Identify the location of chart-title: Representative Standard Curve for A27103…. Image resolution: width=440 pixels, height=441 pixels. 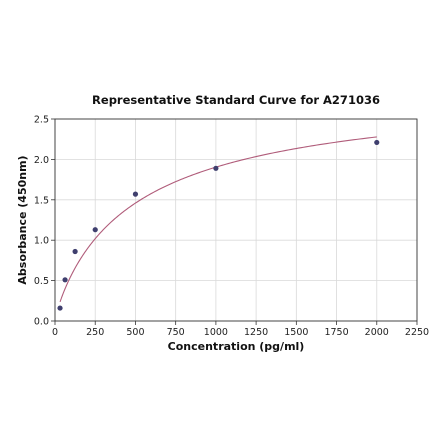
(236, 100).